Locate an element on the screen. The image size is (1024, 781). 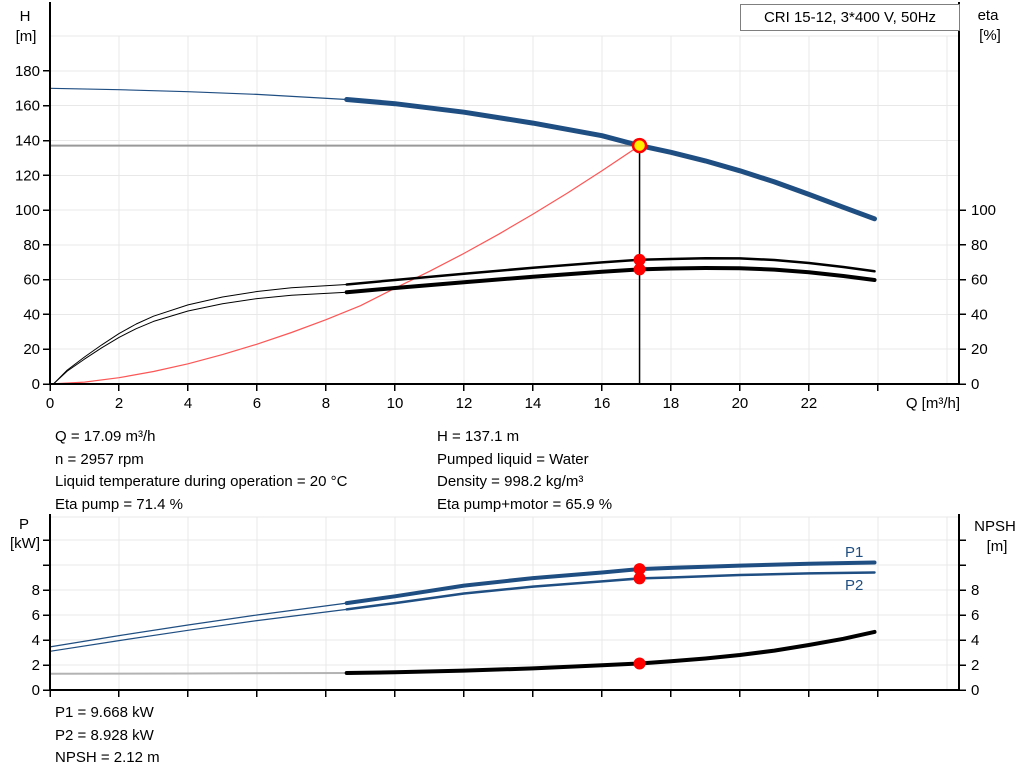
eta-pump-motor-curve is located at coordinates (610, 280).